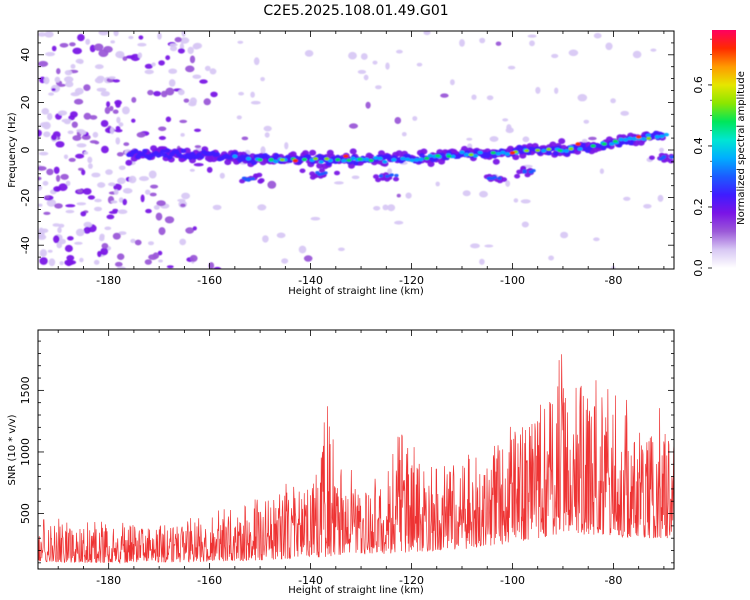 The image size is (750, 600). What do you see at coordinates (355, 11) in the screenshot?
I see `figure-title: C2E5.2025.108.01.49.G01` at bounding box center [355, 11].